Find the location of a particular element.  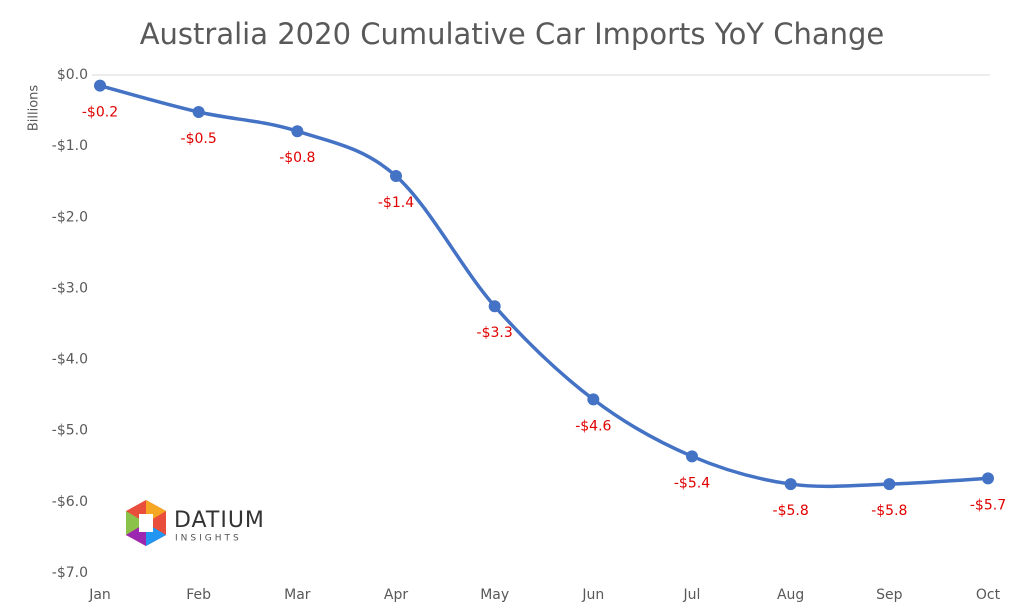

data-label: -$5.7 is located at coordinates (988, 505).